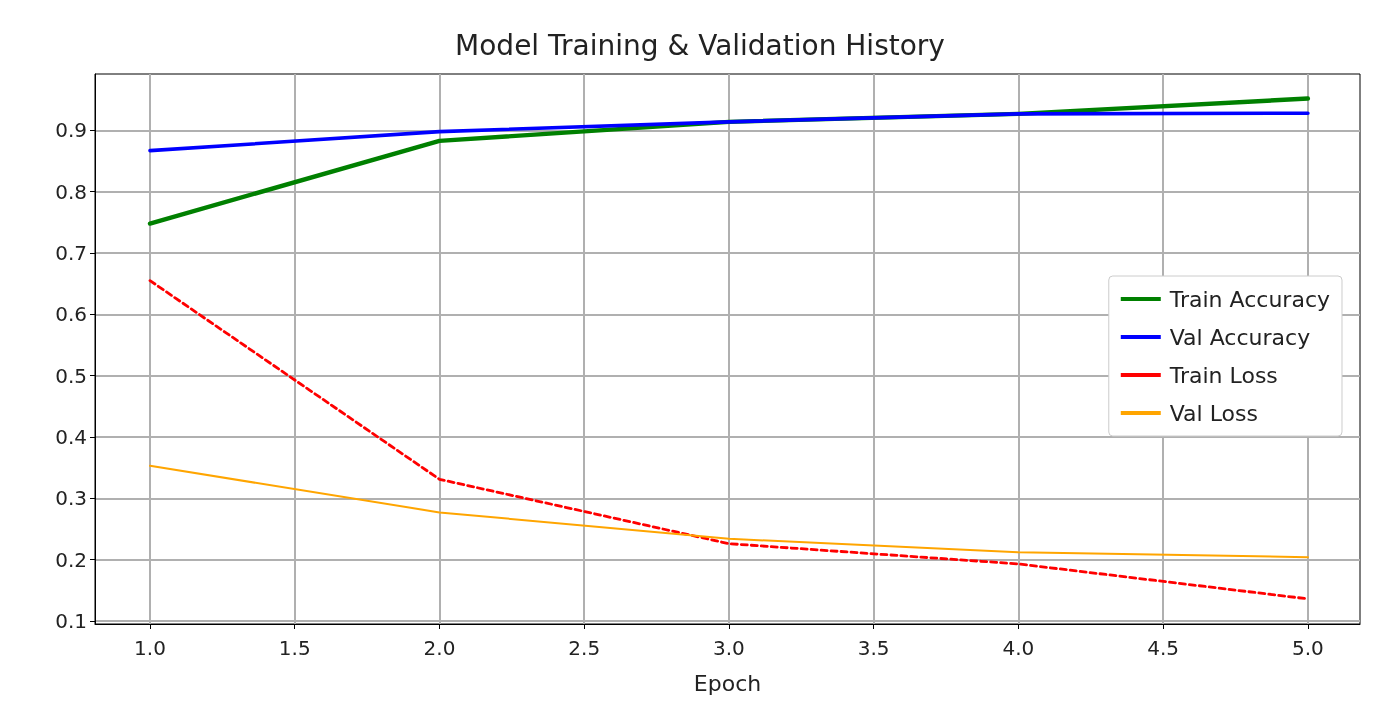  Describe the element at coordinates (71, 436) in the screenshot. I see `y-tick-label: 0.4` at that location.